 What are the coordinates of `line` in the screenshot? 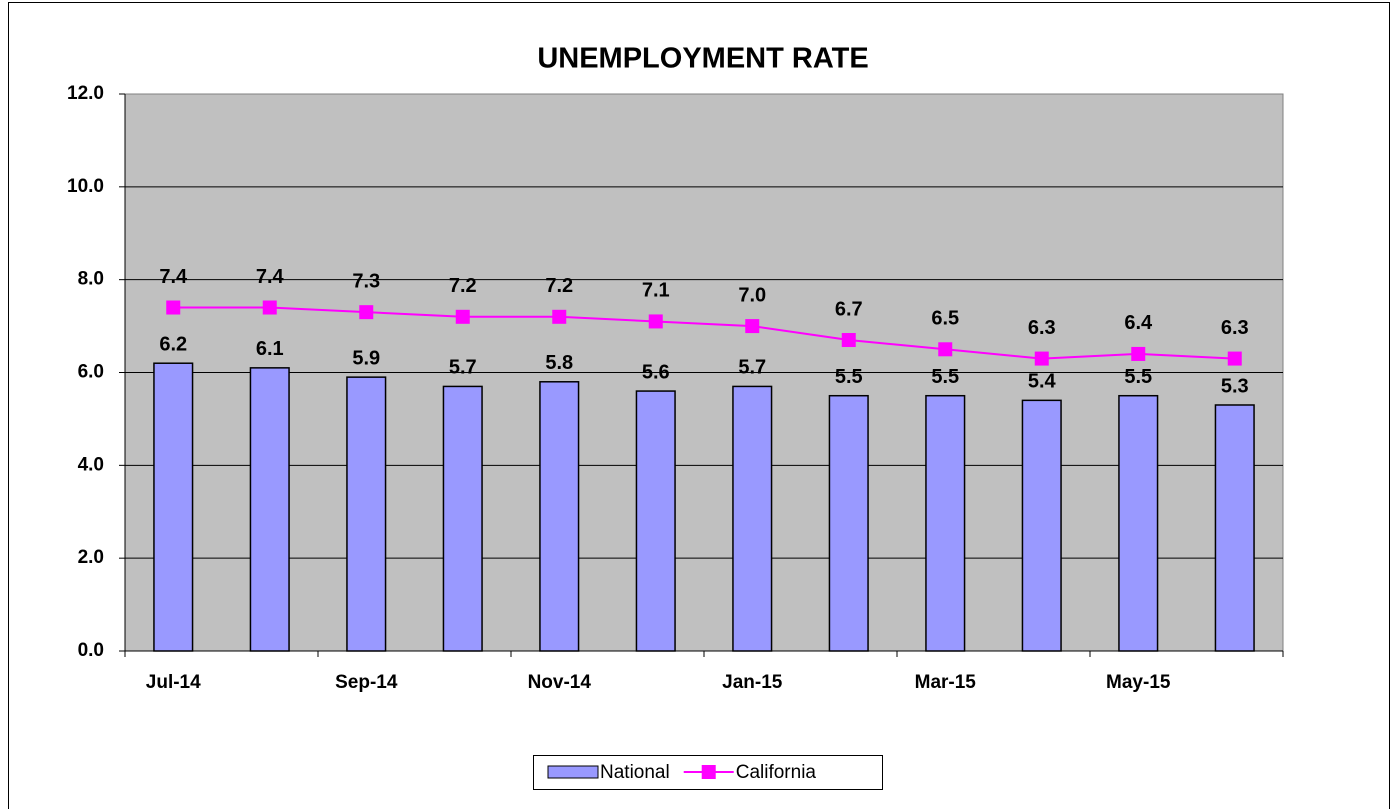 It's located at (704, 333).